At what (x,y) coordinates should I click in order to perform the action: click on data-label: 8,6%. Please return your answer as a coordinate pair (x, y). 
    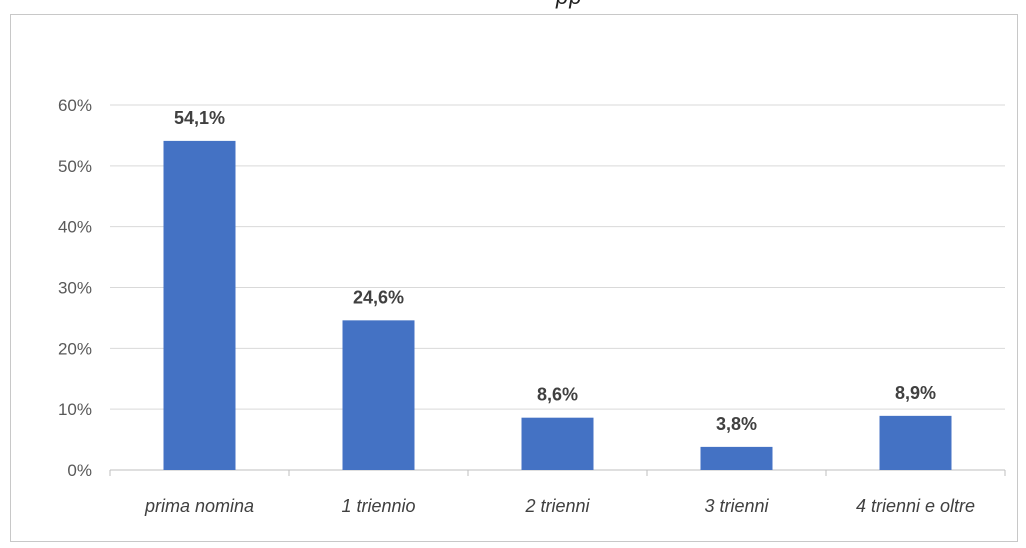
    Looking at the image, I should click on (557, 395).